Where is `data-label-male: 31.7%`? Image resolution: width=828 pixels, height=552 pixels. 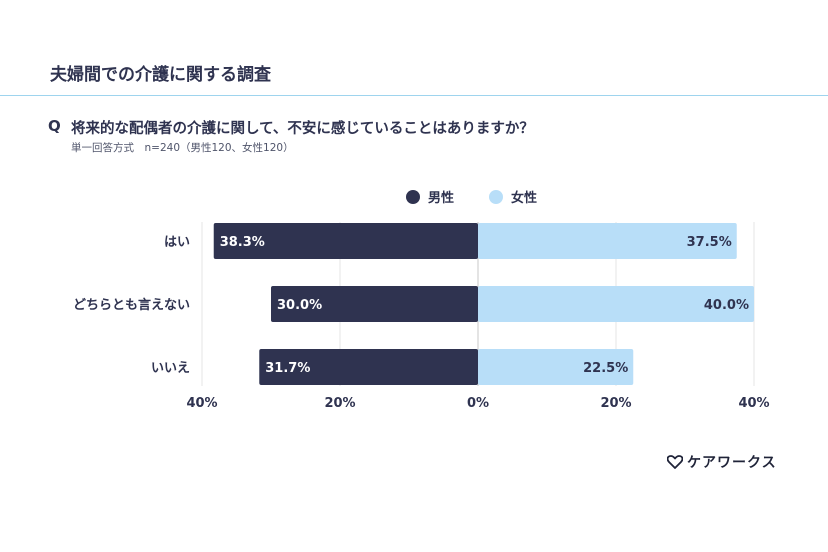
data-label-male: 31.7% is located at coordinates (287, 368).